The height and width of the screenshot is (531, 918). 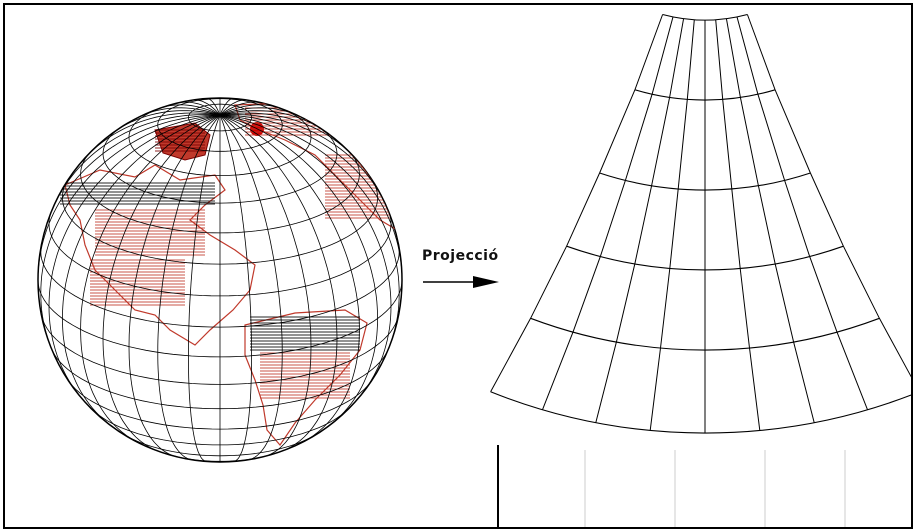 I want to click on projection-arrow, so click(x=461, y=282).